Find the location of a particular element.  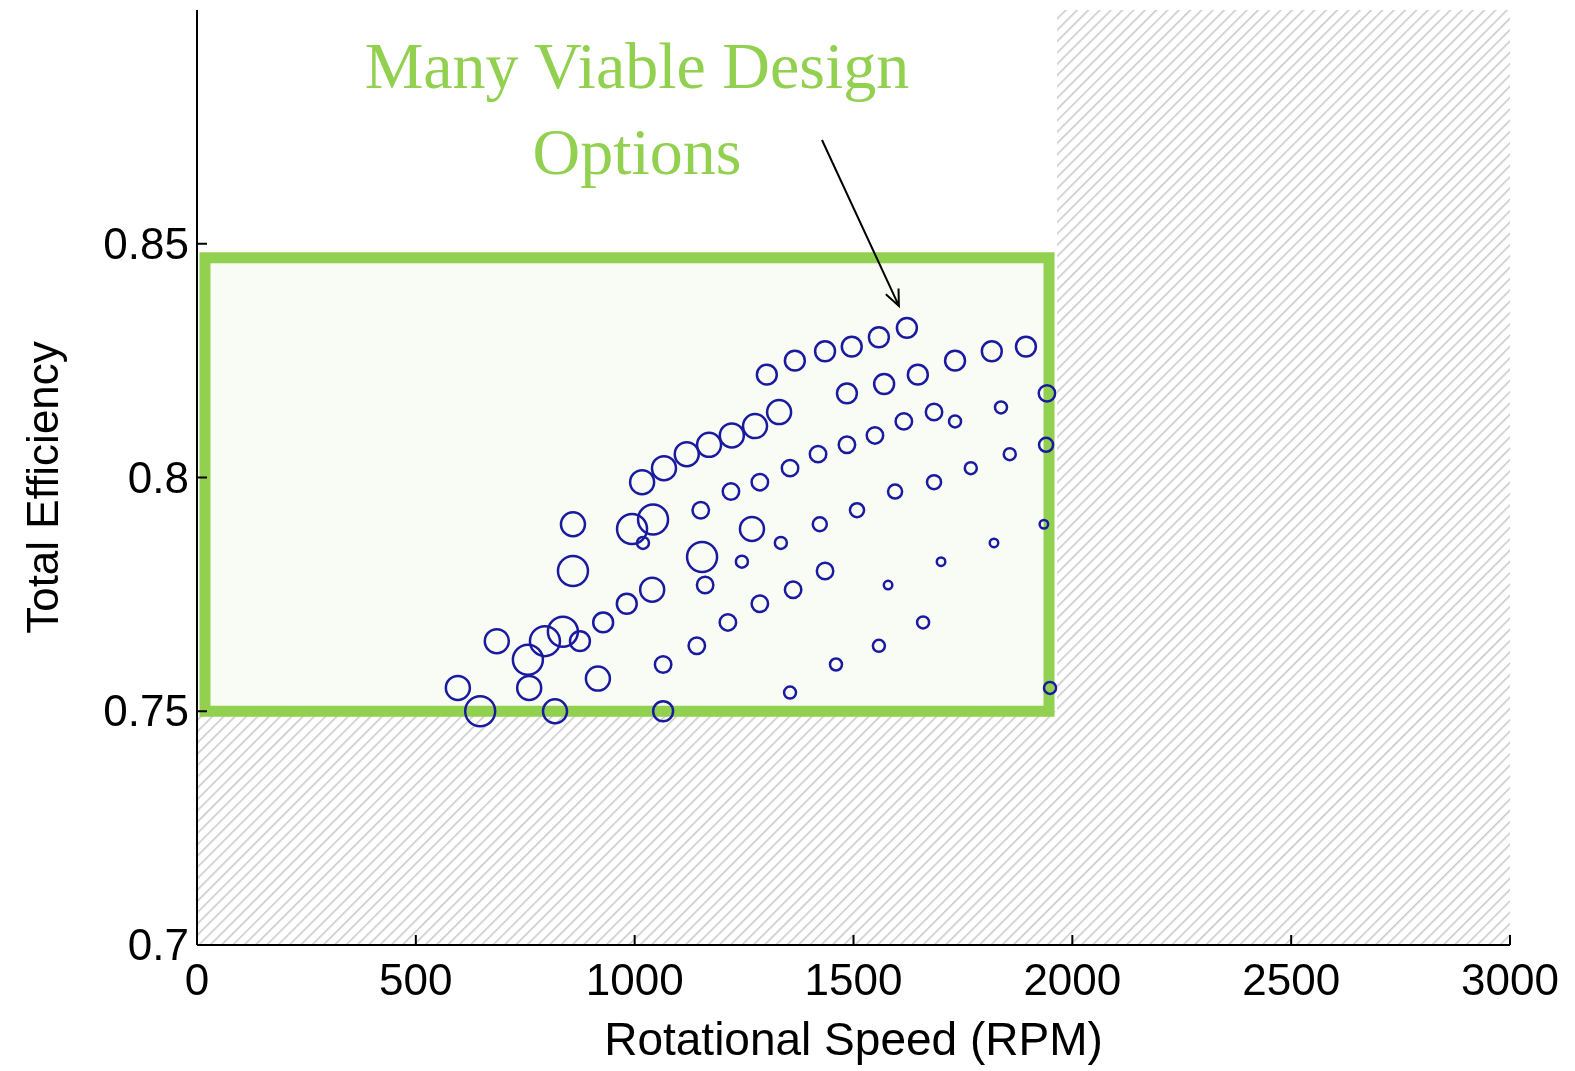

x-tick-label: 2500 is located at coordinates (1291, 979).